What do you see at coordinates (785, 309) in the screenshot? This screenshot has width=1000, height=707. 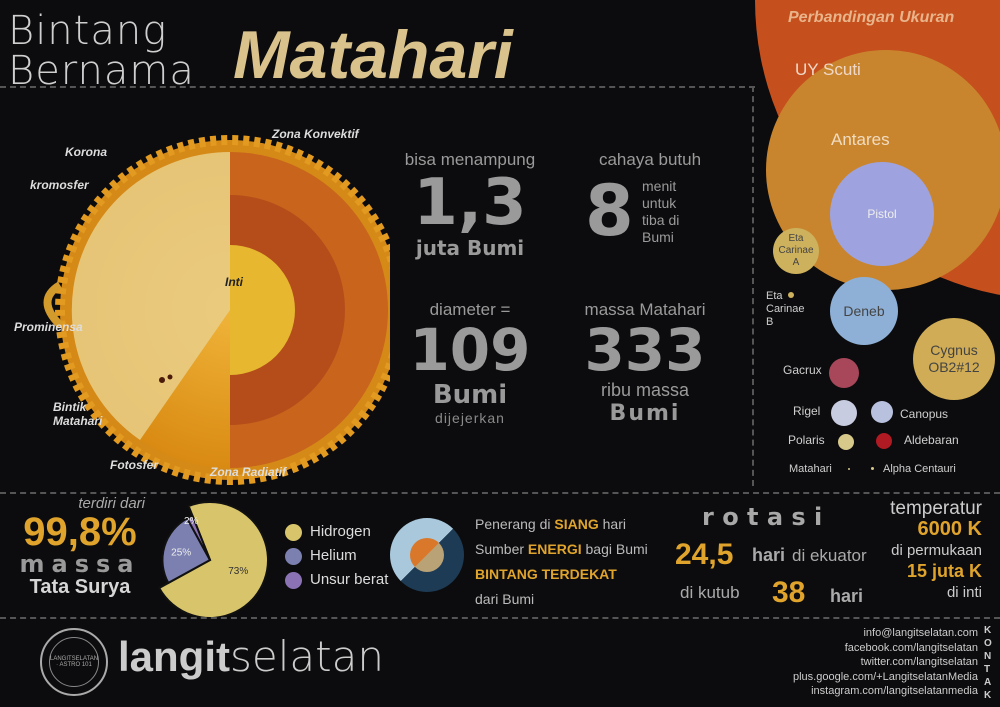 I see `star-eta-carinae-b-label: Eta Carinae B` at bounding box center [785, 309].